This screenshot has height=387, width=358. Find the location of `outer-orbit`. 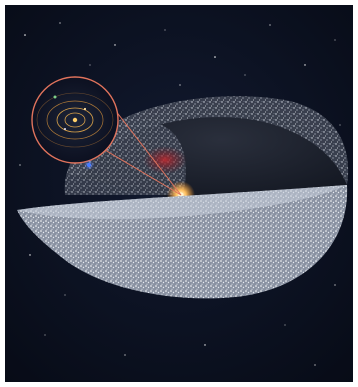

outer-orbit is located at coordinates (75, 120).